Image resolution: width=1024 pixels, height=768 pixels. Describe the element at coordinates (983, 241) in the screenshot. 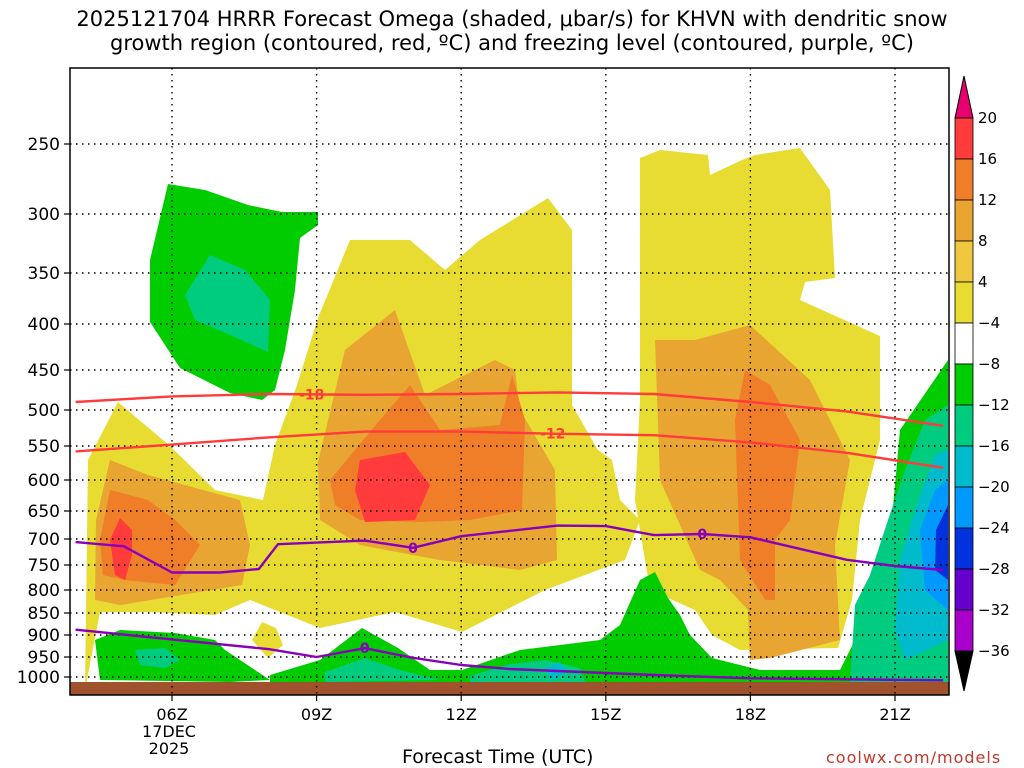

I see `colorbar-tick-label: 8` at that location.